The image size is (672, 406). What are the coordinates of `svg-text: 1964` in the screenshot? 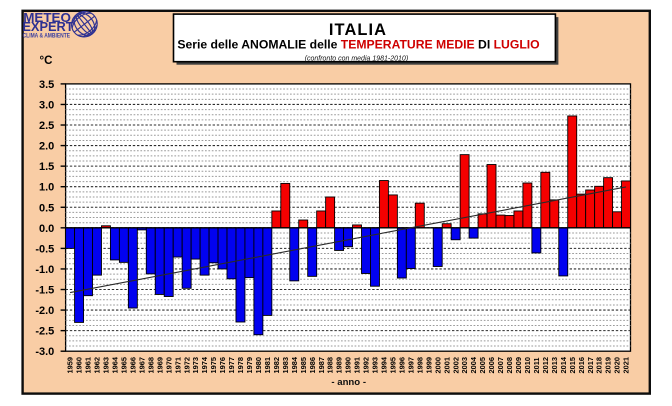 It's located at (115, 364).